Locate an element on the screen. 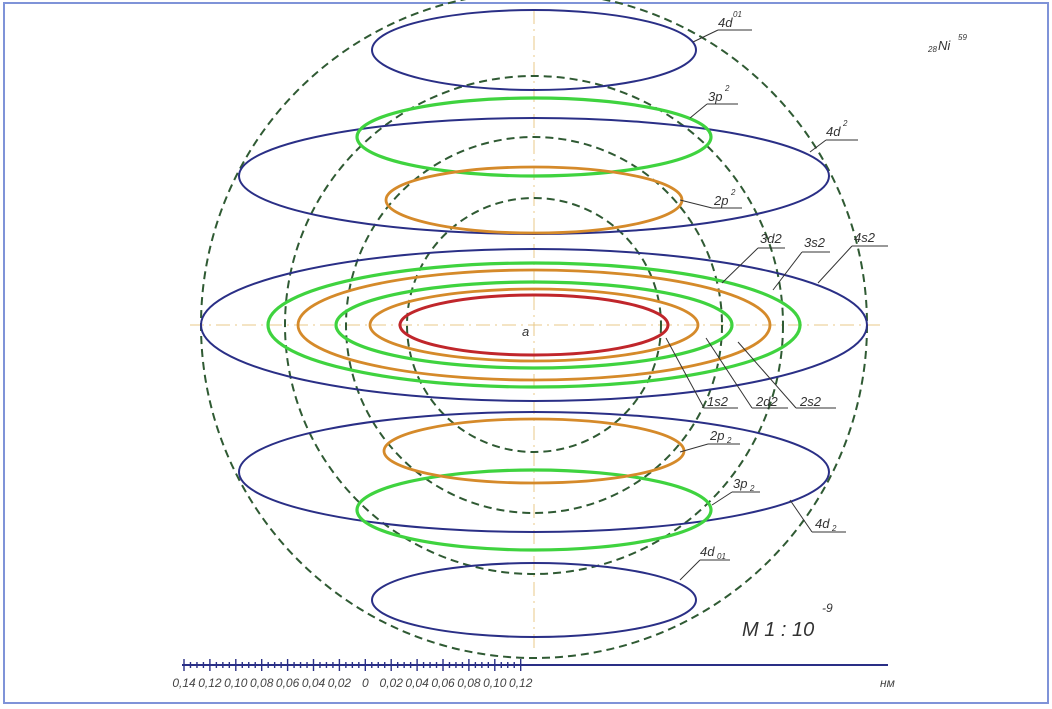 The image size is (1052, 709). label-4d2-upper: 4d 2 is located at coordinates (833, 136).